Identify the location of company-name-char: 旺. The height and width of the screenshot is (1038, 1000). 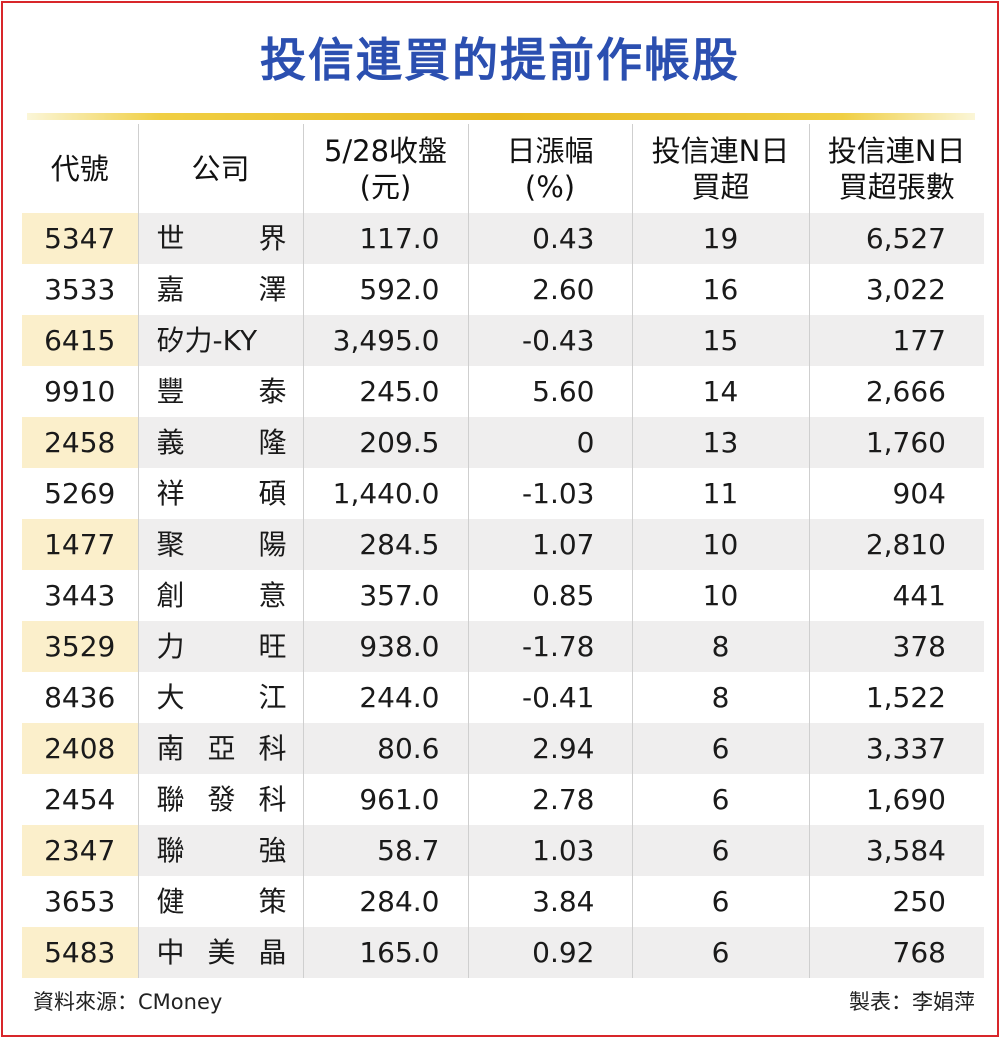
(272, 646).